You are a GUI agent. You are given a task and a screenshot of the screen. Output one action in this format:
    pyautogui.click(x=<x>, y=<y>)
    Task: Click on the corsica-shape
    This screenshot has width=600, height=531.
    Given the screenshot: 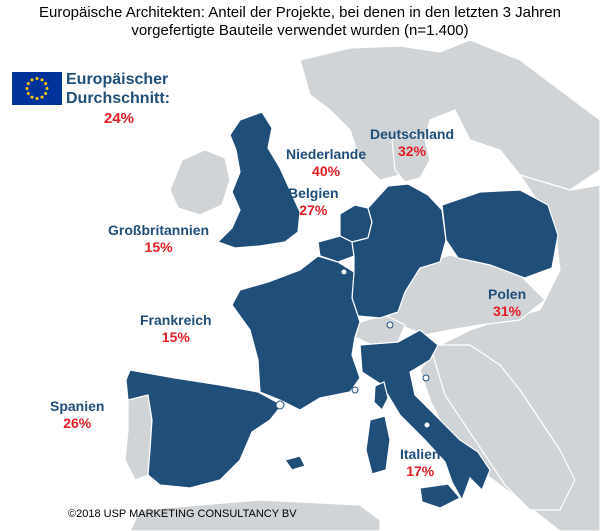 What is the action you would take?
    pyautogui.click(x=381, y=396)
    